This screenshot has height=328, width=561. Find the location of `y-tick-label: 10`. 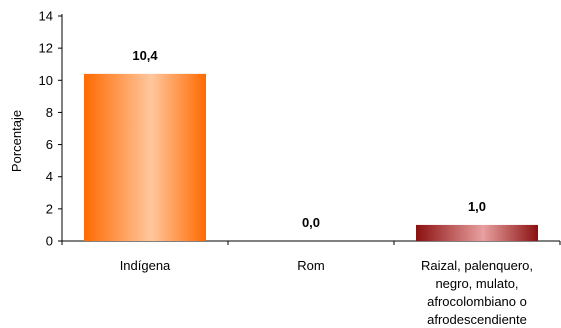

y-tick-label: 10 is located at coordinates (46, 80).